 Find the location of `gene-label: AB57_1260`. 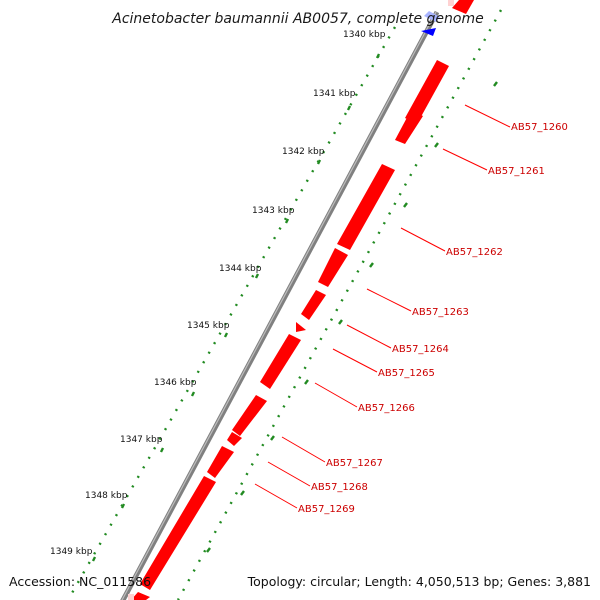

gene-label: AB57_1260 is located at coordinates (539, 127).